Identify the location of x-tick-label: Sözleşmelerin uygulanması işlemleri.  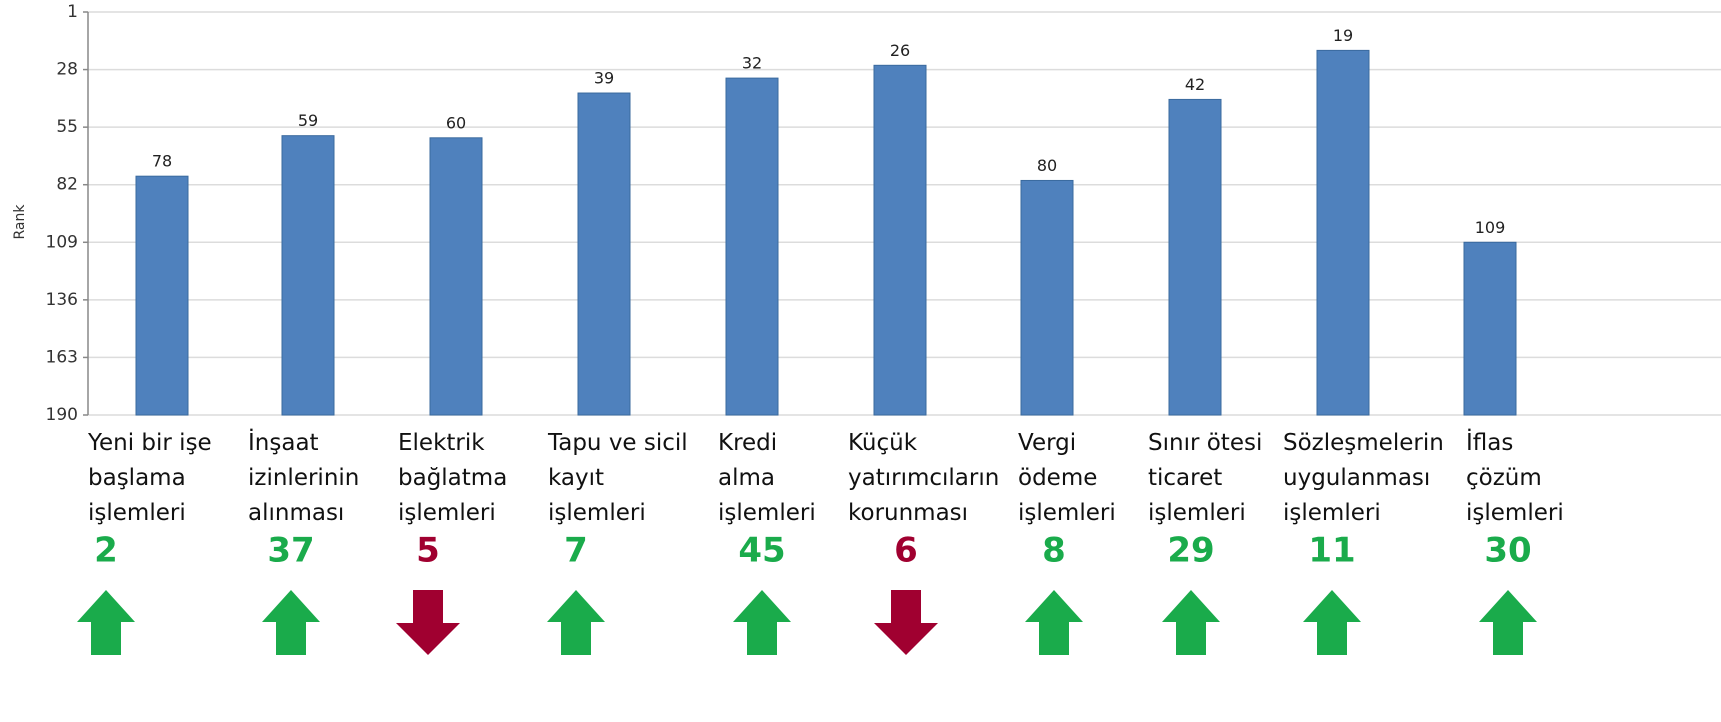
(1363, 478).